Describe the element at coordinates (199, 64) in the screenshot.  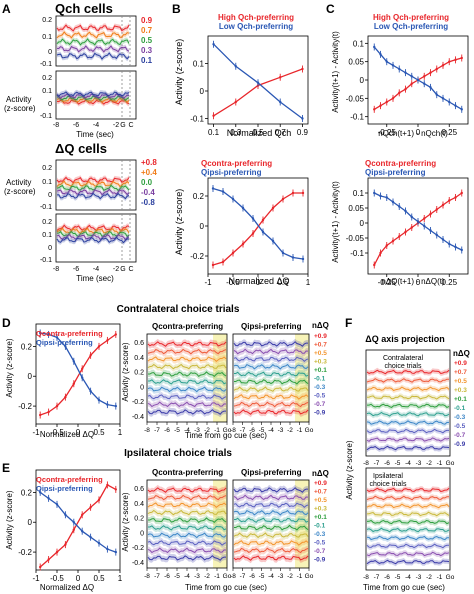
I see `y-tick-label: 0.1` at that location.